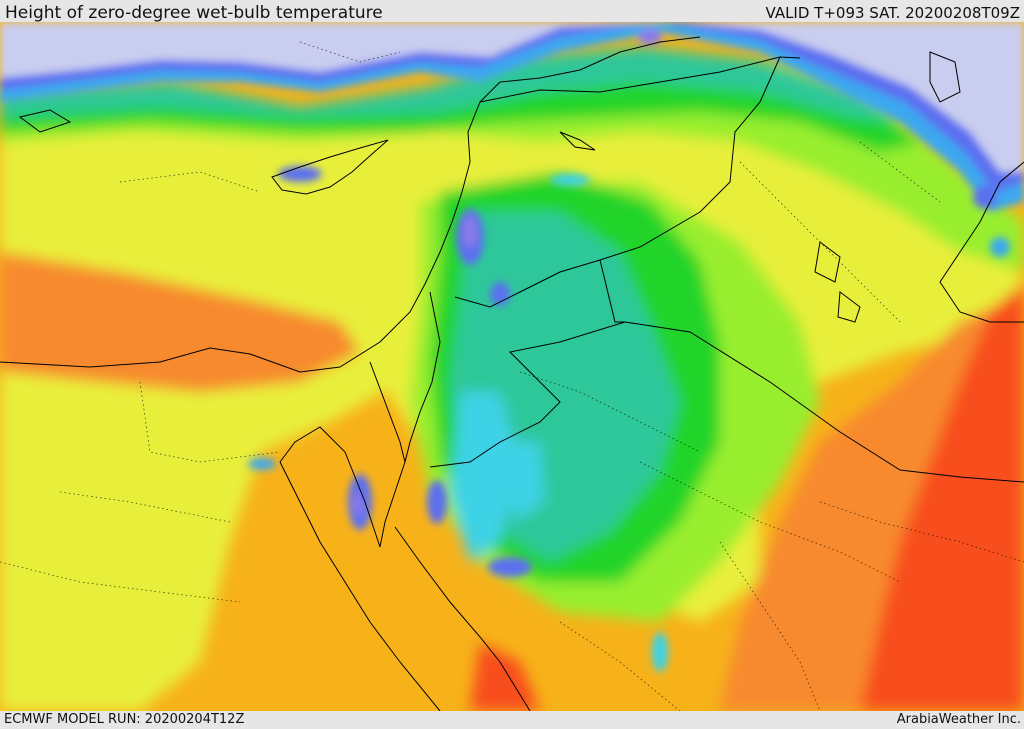 This screenshot has height=729, width=1024. I want to click on model-run-label: ECMWF MODEL RUN: 20200204T12Z, so click(124, 719).